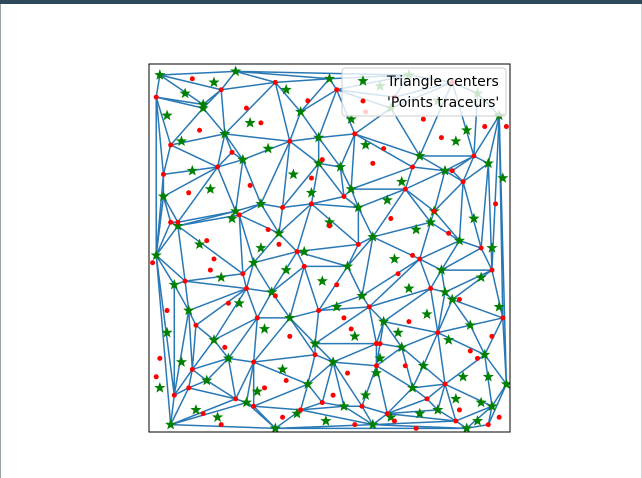 The width and height of the screenshot is (642, 478). Describe the element at coordinates (363, 80) in the screenshot. I see `legend-star-marker` at that location.